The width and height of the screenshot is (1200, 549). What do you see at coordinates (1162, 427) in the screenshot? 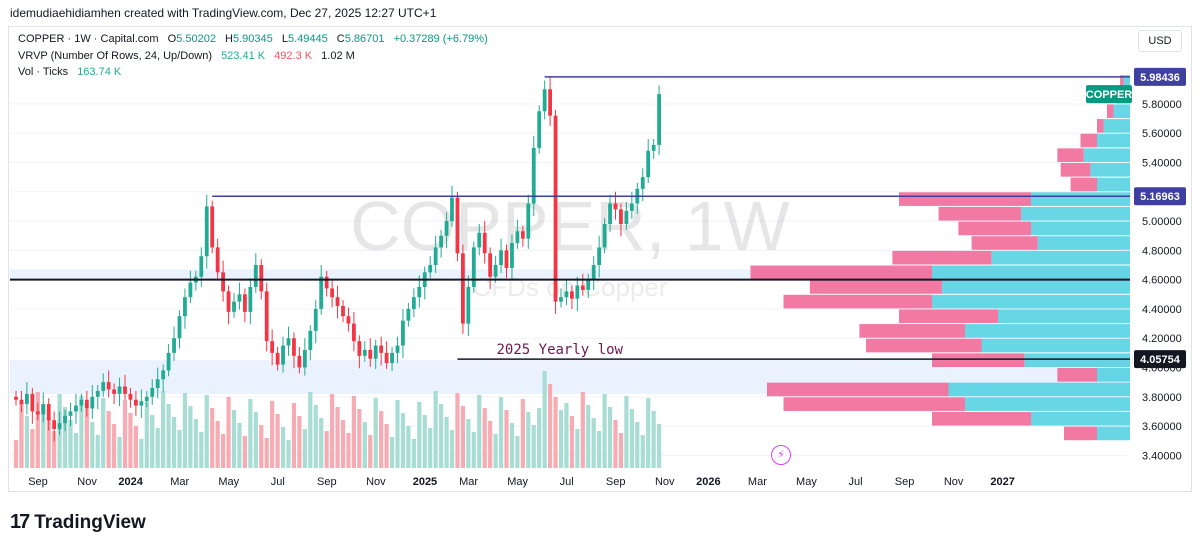
I see `y-tick-label: 3.60000` at bounding box center [1162, 427].